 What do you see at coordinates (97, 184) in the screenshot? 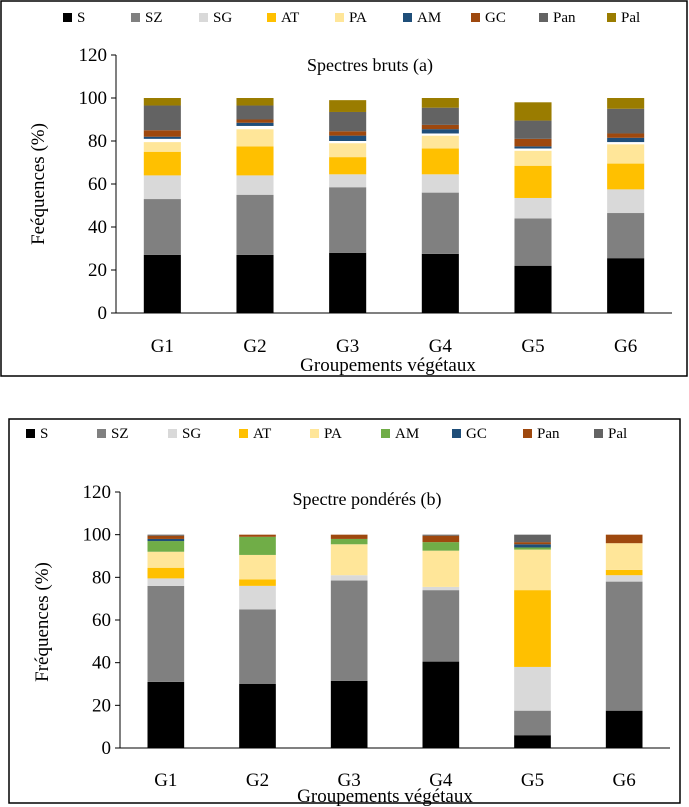
I see `y-tick-label: 60` at bounding box center [97, 184].